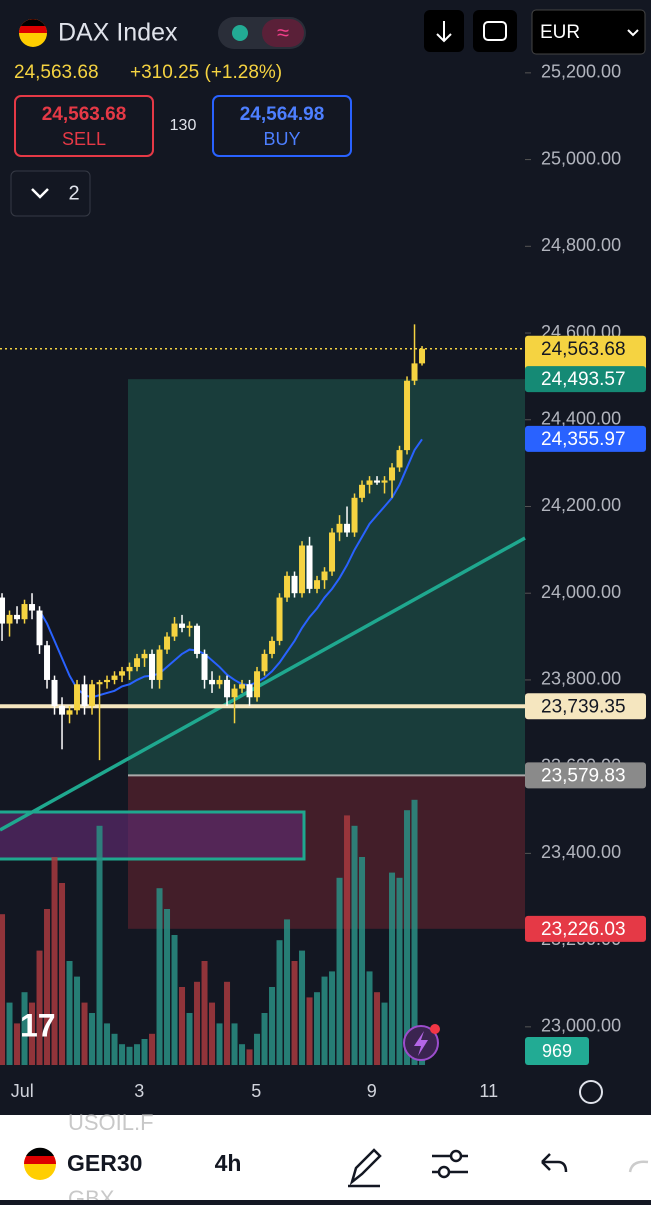 This screenshot has width=651, height=1205. I want to click on x-tick-label: 3, so click(139, 1091).